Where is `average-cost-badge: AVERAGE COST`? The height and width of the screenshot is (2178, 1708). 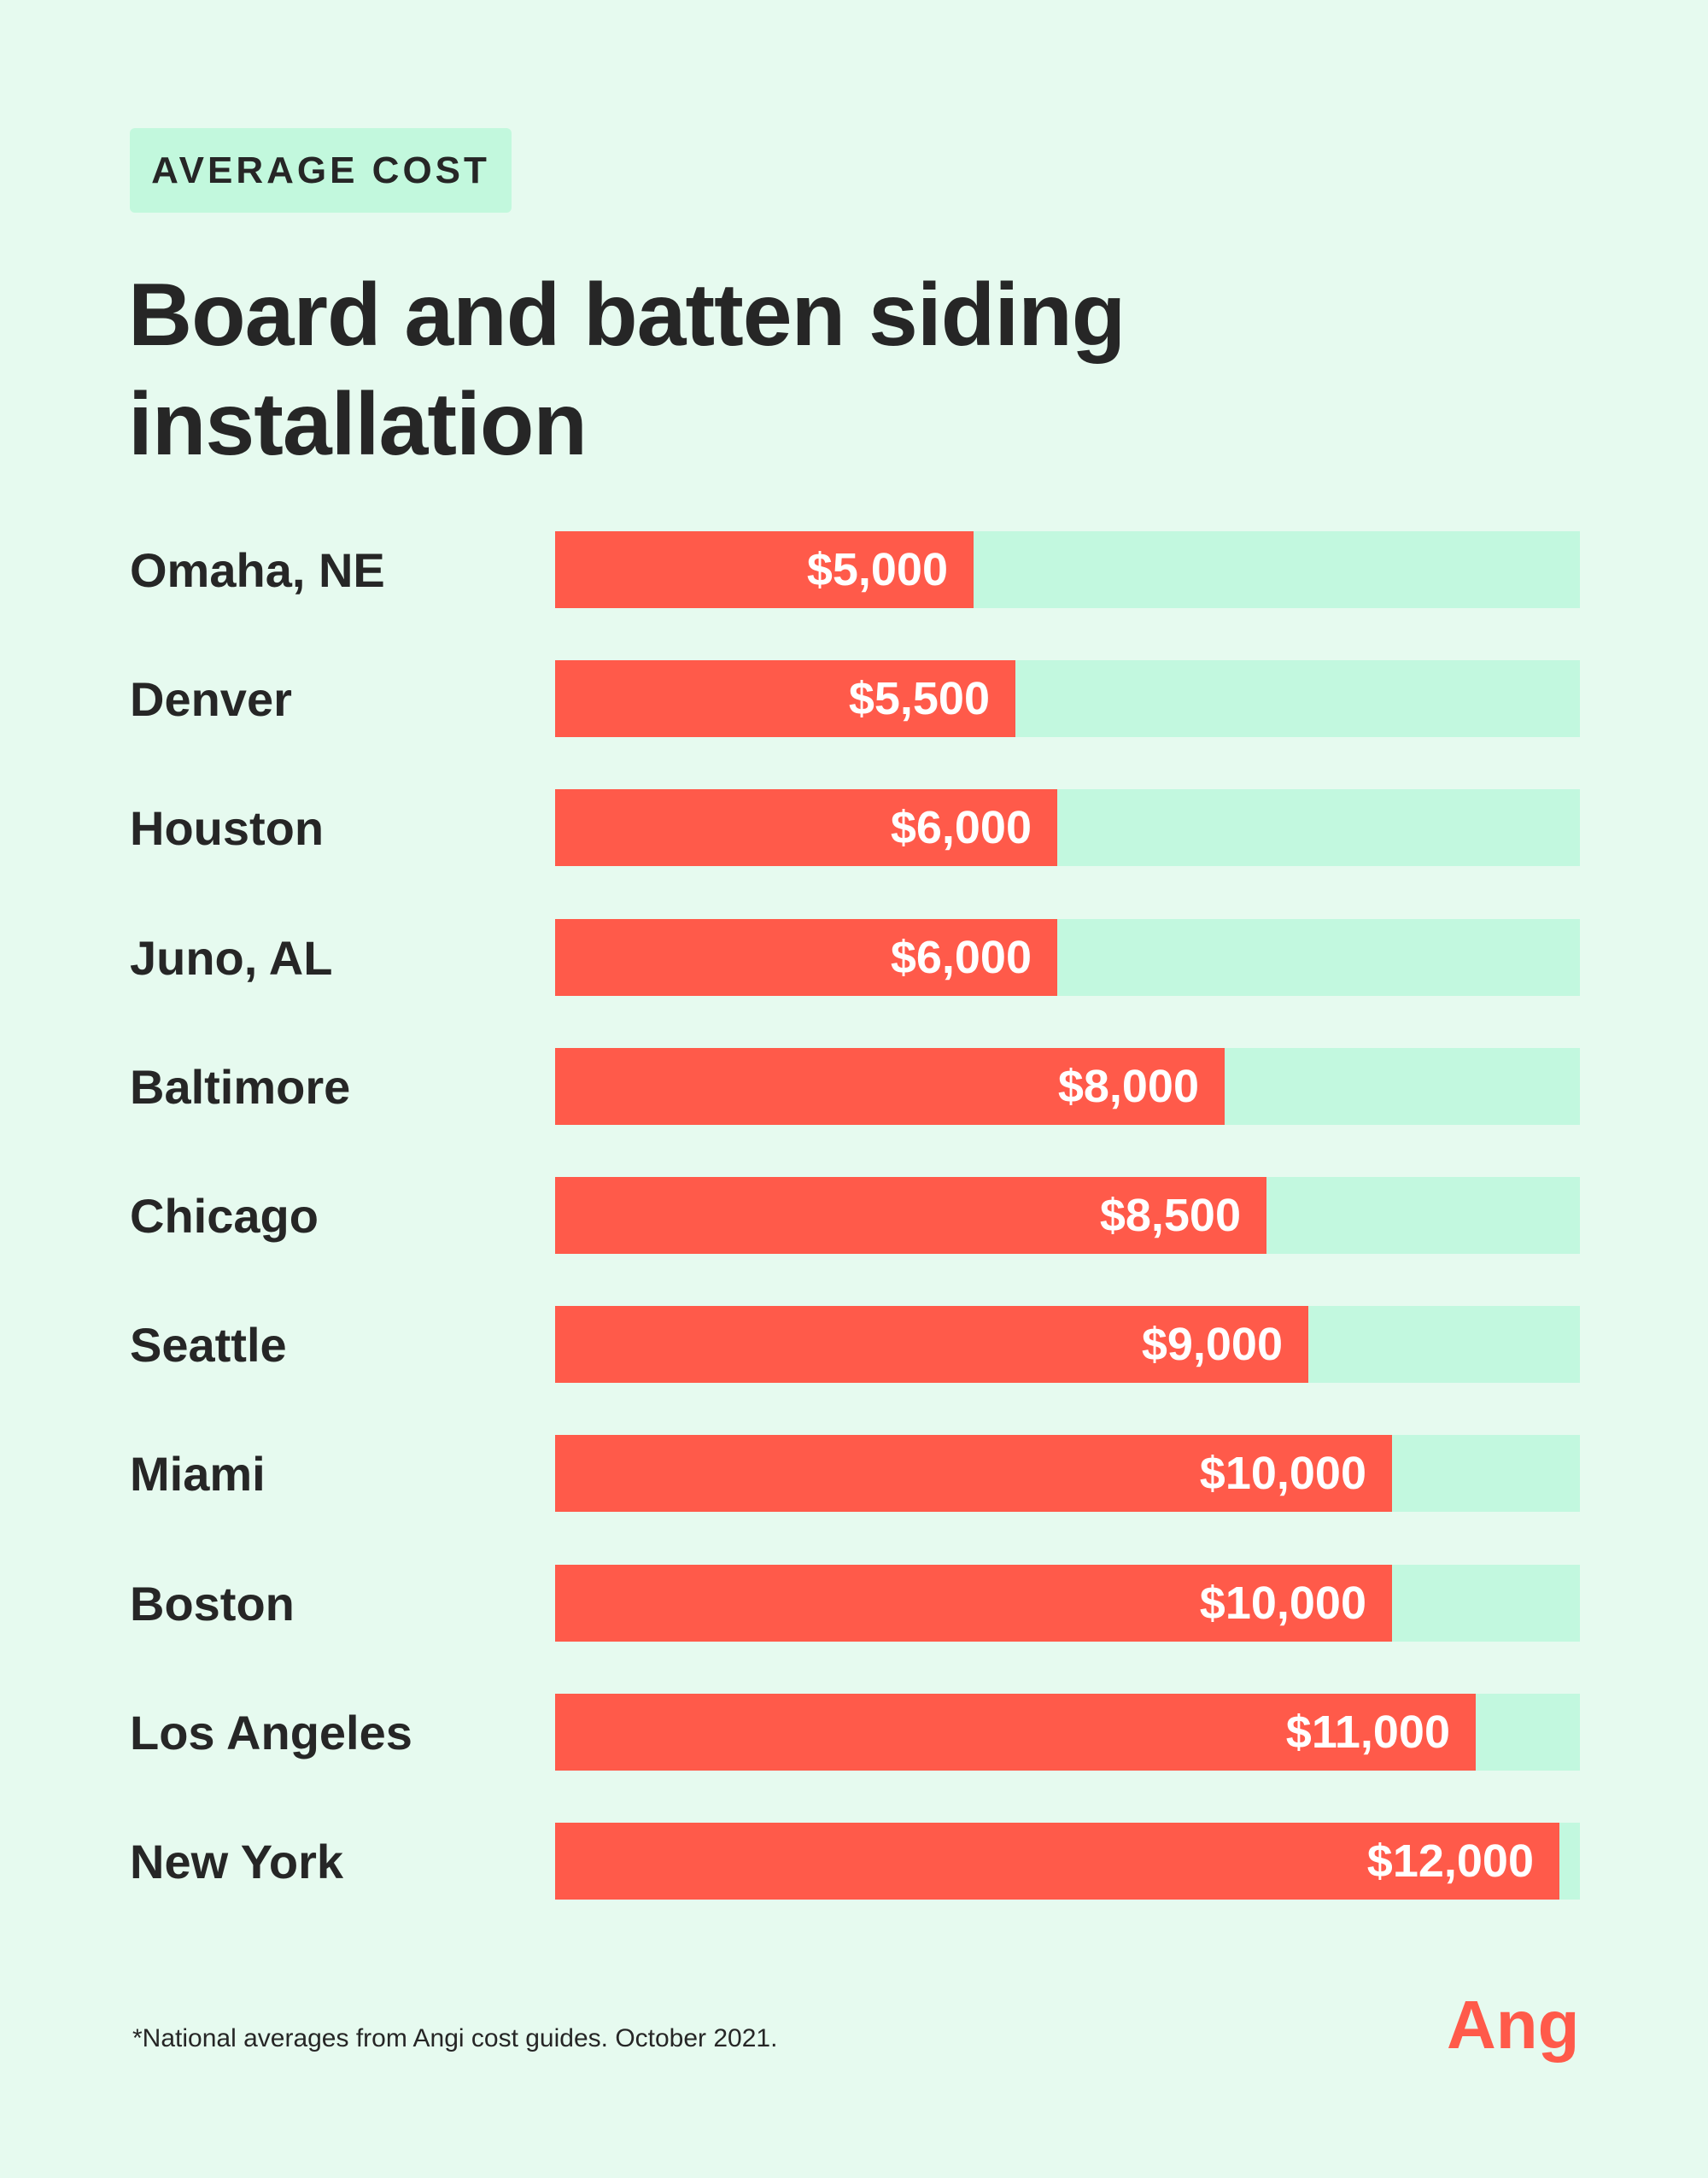 average-cost-badge: AVERAGE COST is located at coordinates (321, 170).